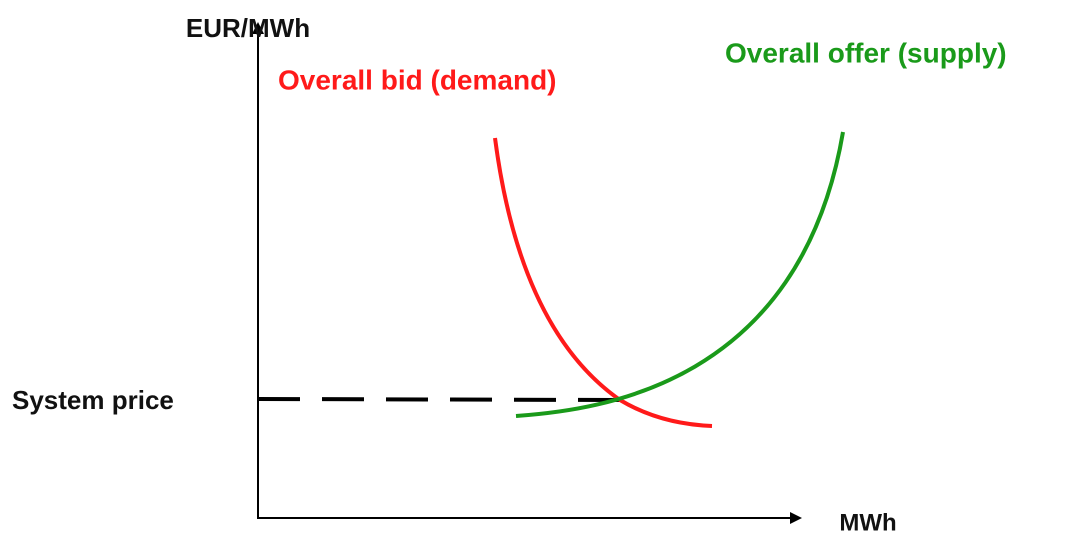 This screenshot has width=1074, height=536. I want to click on system-price-line, so click(439, 399).